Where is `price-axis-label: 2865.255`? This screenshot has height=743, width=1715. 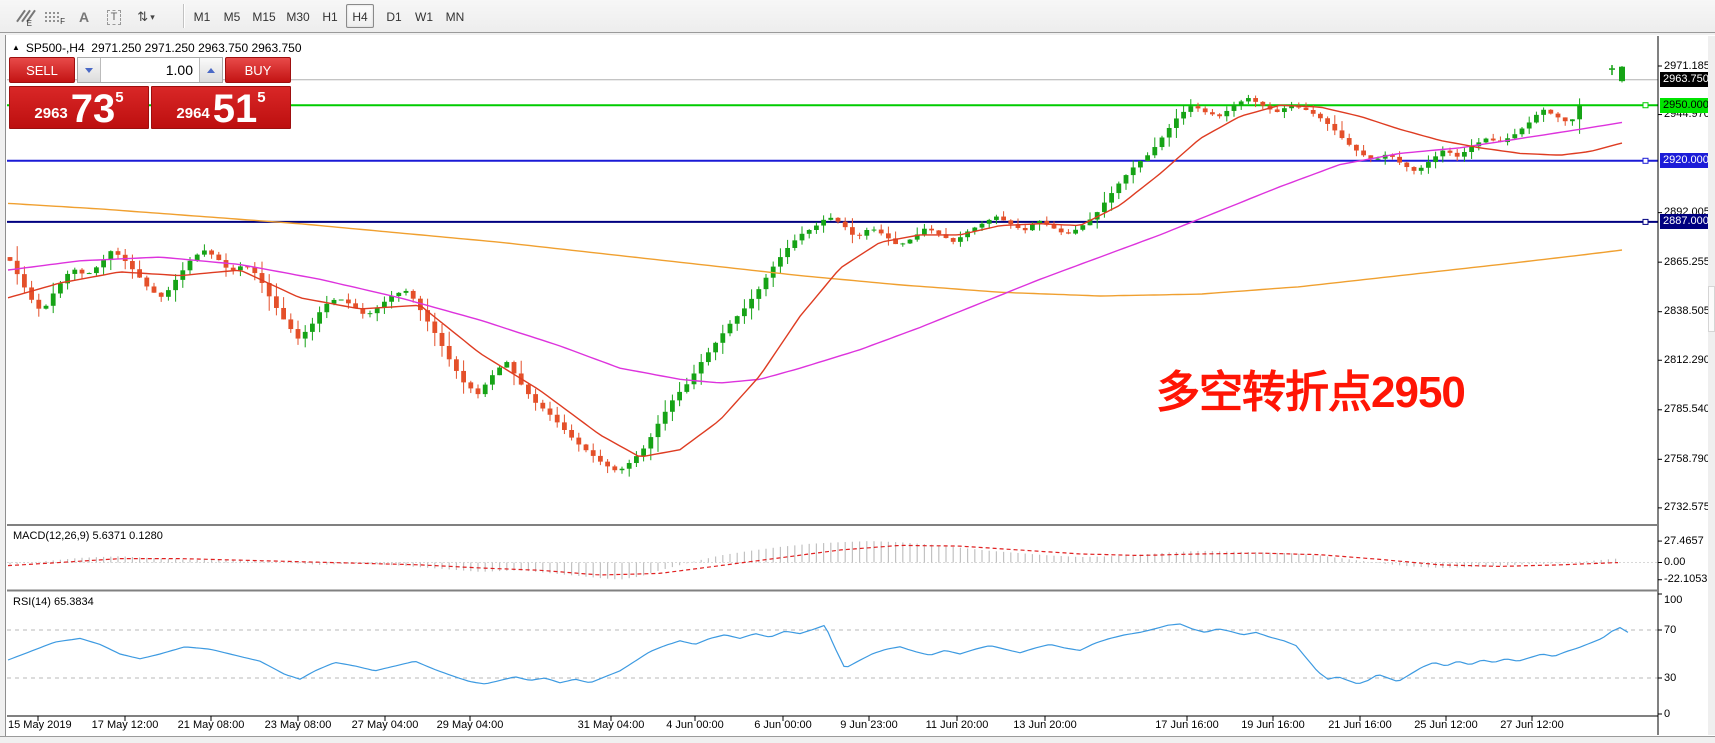 price-axis-label: 2865.255 is located at coordinates (1687, 261).